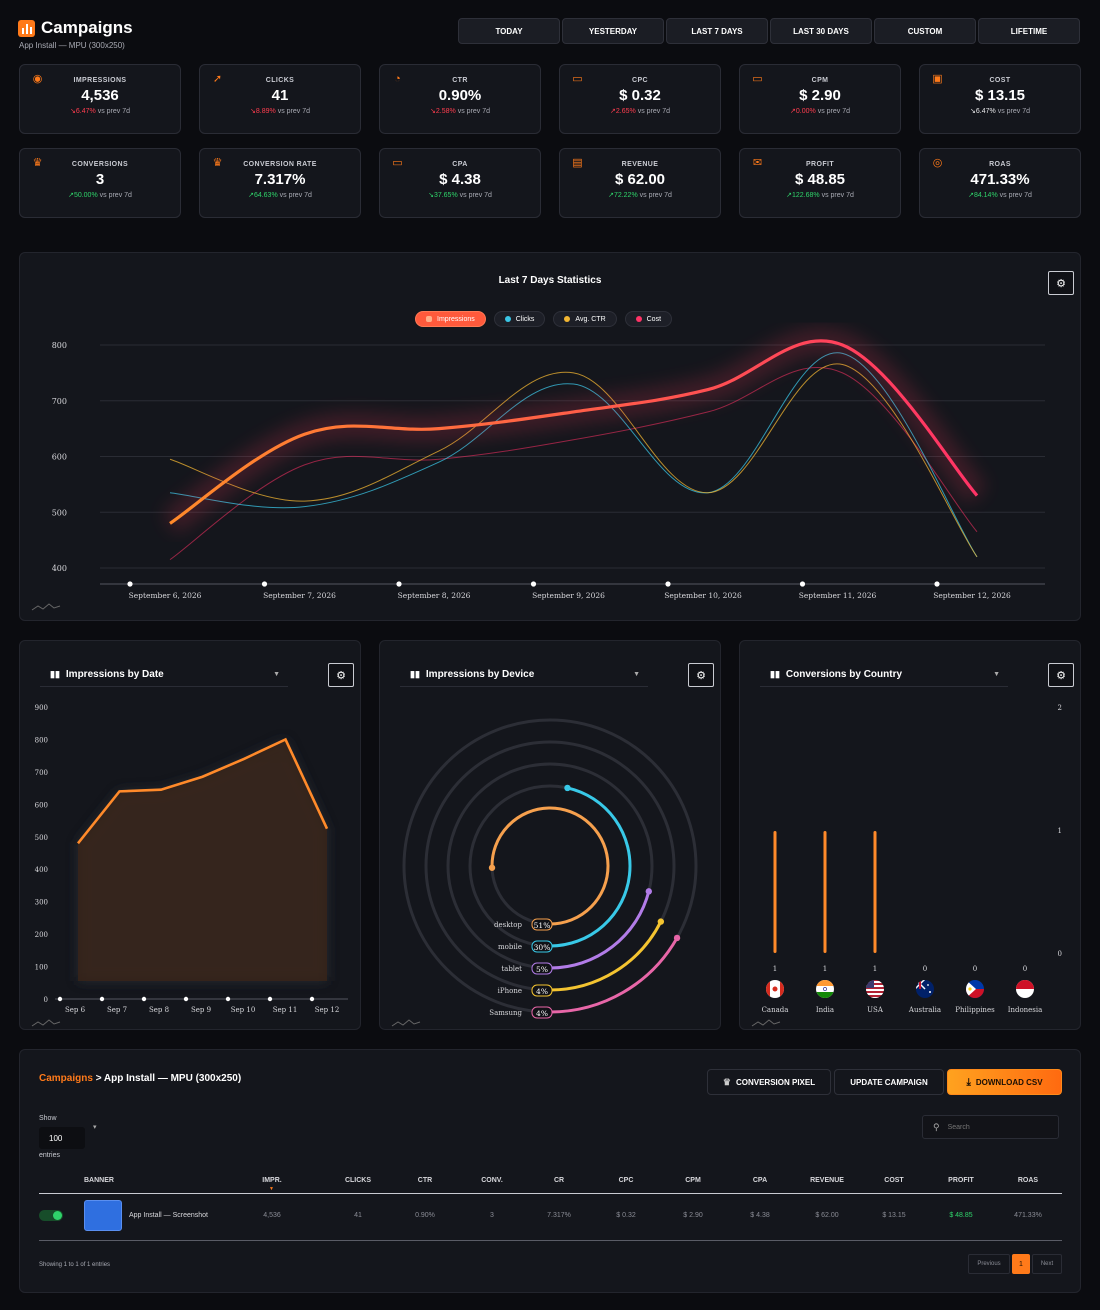  I want to click on column-header-cost: COST, so click(894, 1180).